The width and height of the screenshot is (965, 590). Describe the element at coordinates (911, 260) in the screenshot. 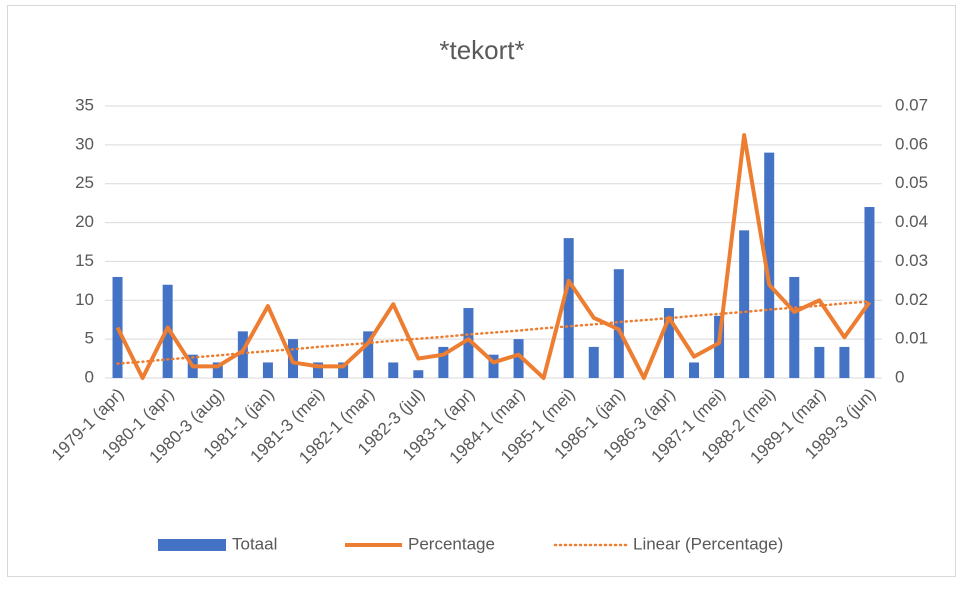

I see `y2-tick-label: 0.03` at that location.